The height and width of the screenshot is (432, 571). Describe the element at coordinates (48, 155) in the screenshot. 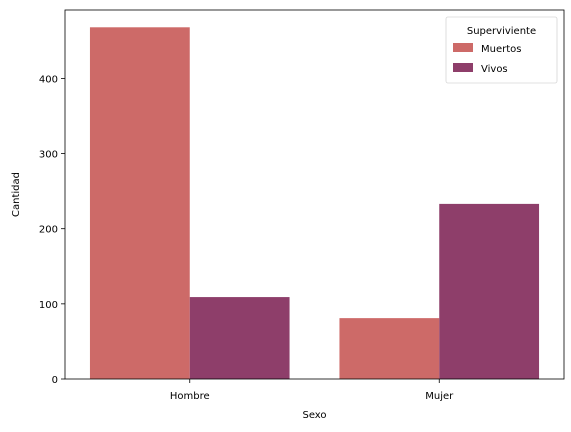

I see `y-tick-label: 300` at that location.